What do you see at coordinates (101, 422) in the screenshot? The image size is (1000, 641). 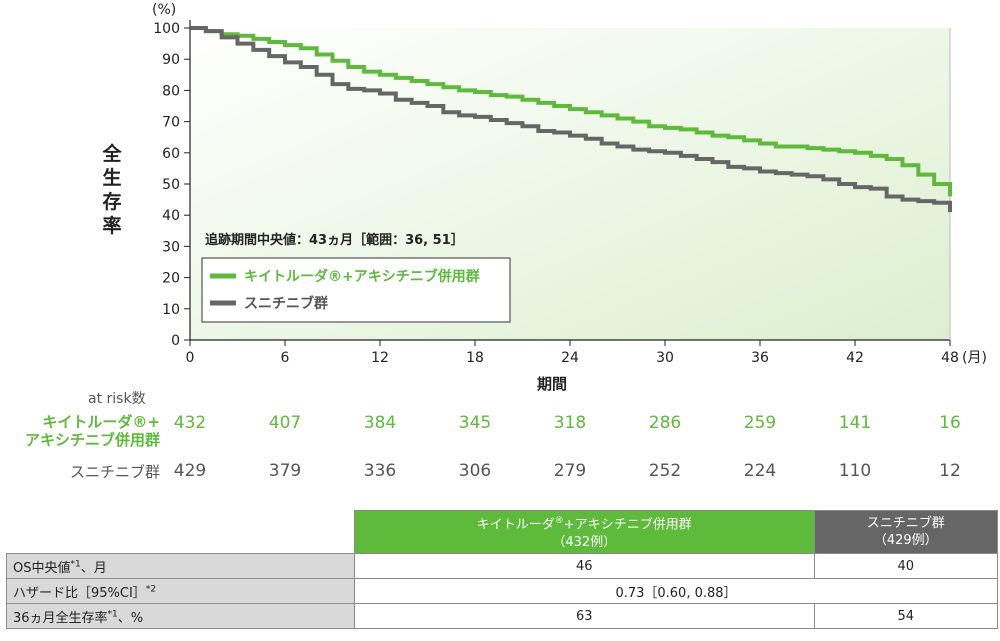 I see `at-risk-label-pembro-1: キイトルーダ®+` at bounding box center [101, 422].